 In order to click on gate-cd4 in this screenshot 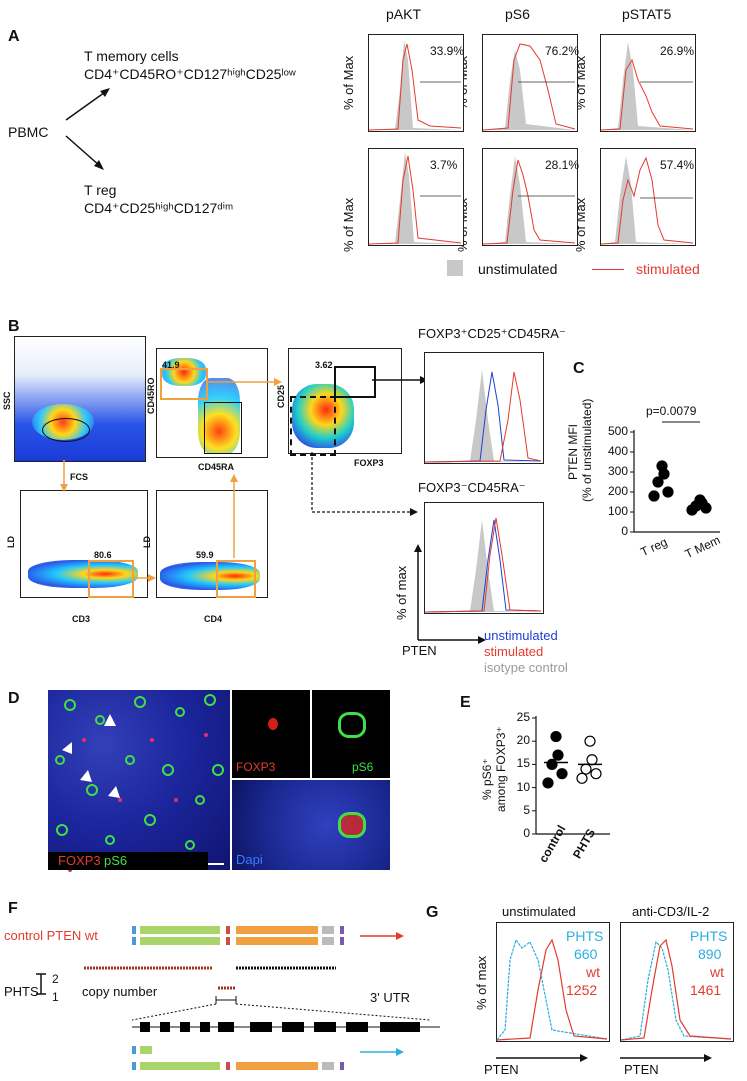, I will do `click(236, 579)`.